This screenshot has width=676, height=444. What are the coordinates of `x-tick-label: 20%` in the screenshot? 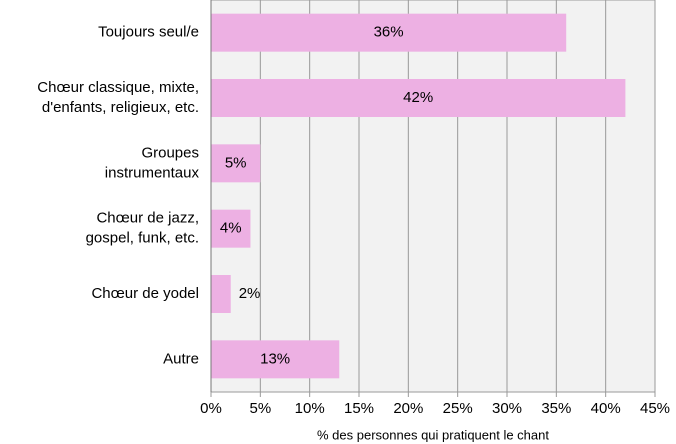 It's located at (408, 408).